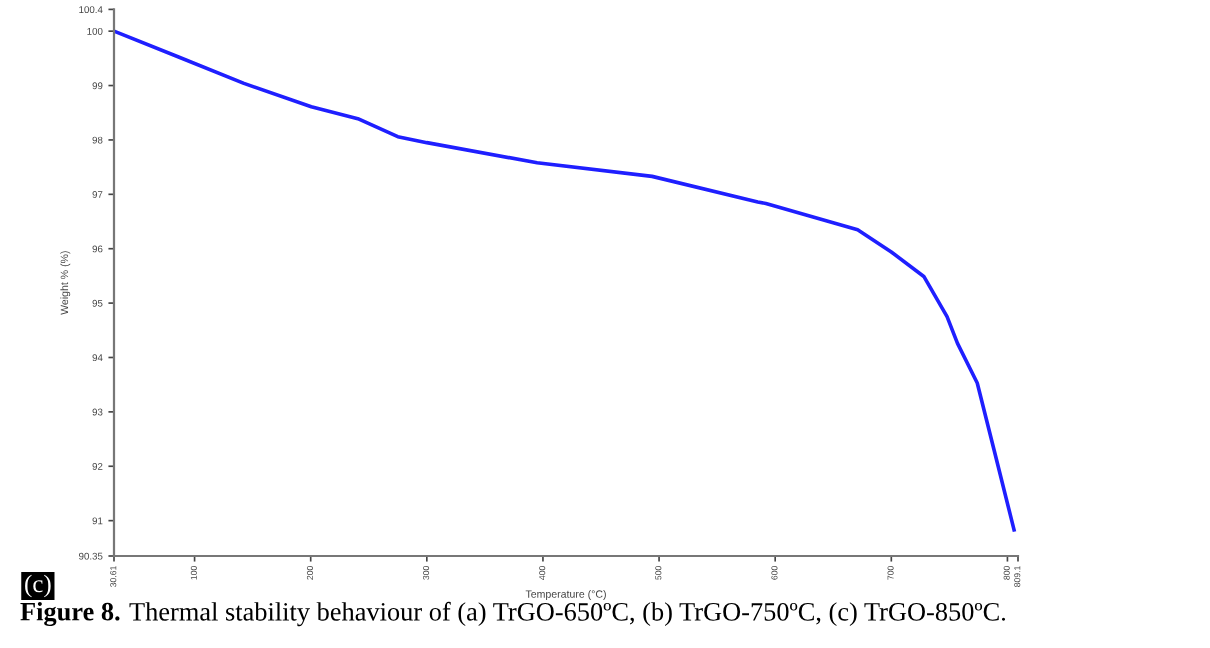  What do you see at coordinates (70, 614) in the screenshot?
I see `caption: Figure 8.` at bounding box center [70, 614].